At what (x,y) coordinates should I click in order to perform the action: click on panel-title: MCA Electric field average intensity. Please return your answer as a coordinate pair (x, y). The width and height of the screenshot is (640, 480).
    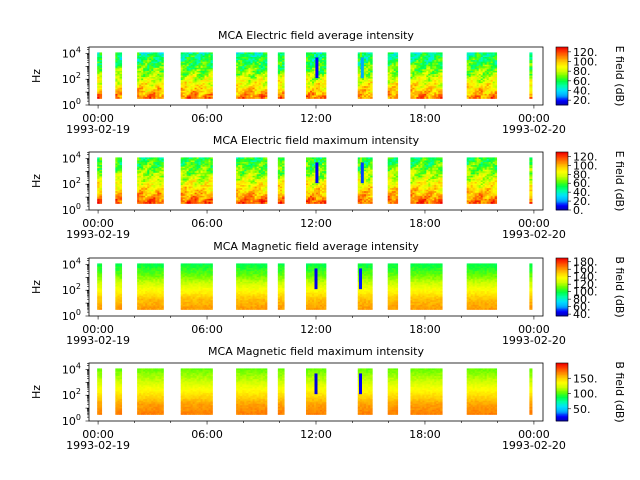
    Looking at the image, I should click on (316, 35).